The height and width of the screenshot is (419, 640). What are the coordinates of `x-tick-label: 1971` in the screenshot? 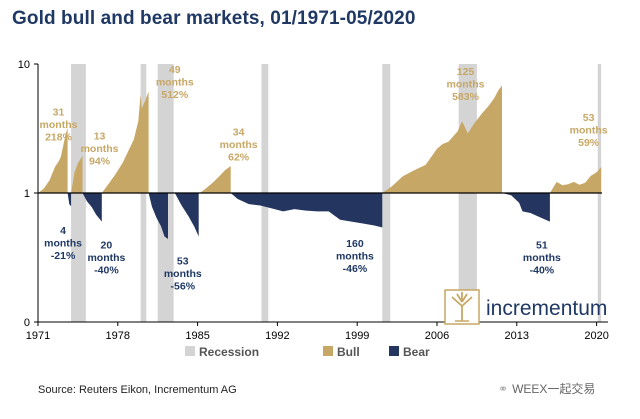 It's located at (38, 336).